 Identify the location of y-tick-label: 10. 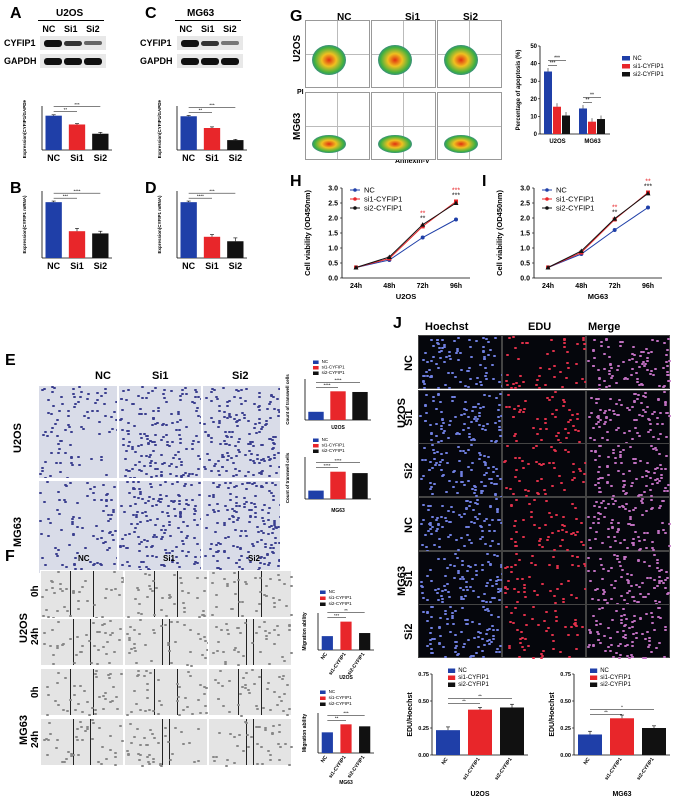
(533, 117).